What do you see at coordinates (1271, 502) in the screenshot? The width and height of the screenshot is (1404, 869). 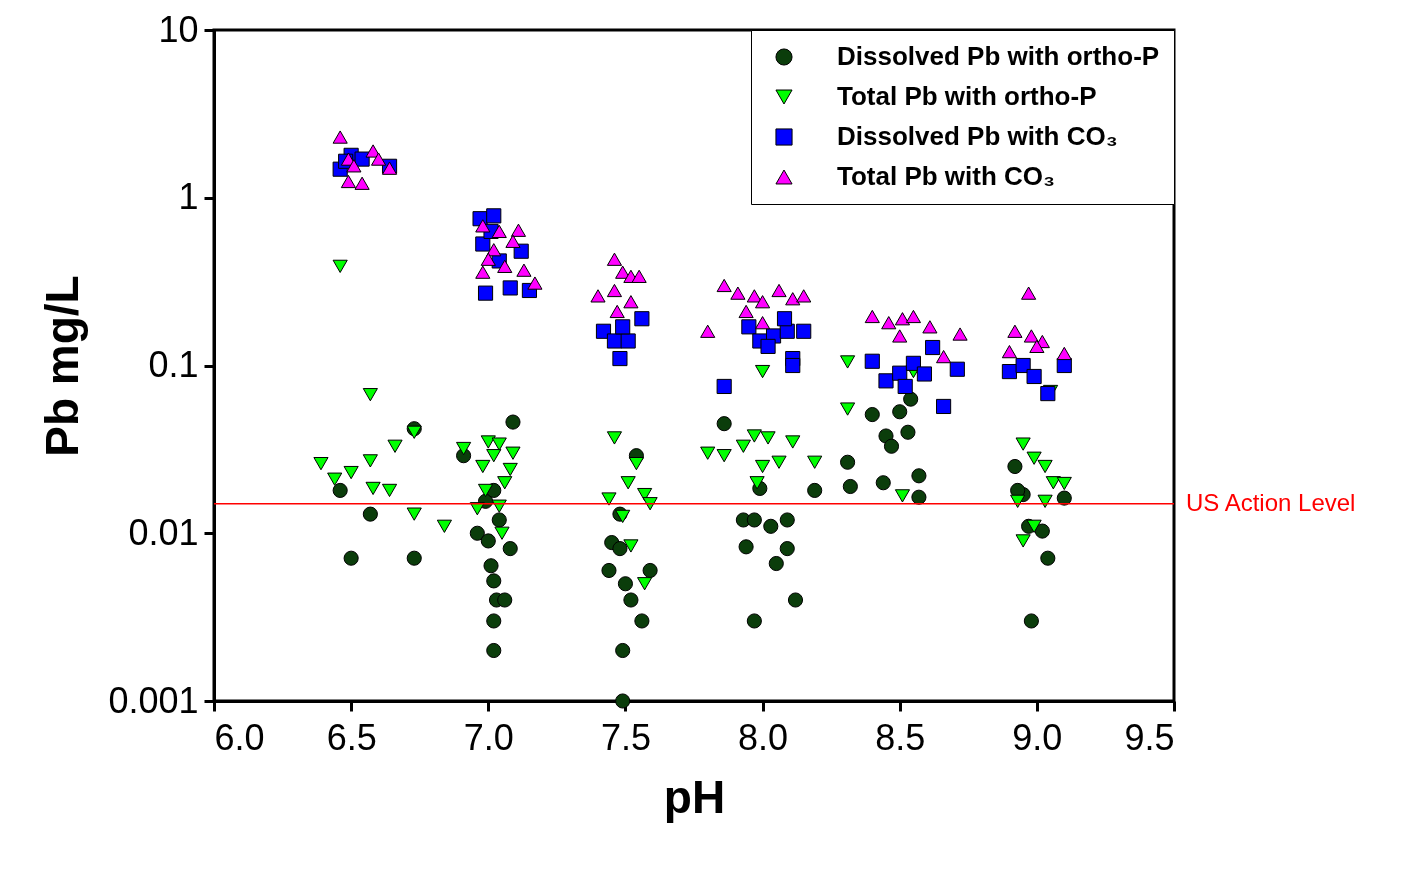 I see `ref-line-label: US Action Level` at bounding box center [1271, 502].